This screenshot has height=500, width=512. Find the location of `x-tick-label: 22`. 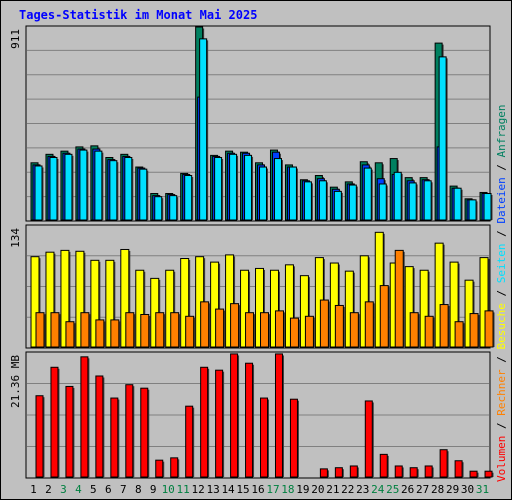

x-tick-label: 22 is located at coordinates (347, 489).